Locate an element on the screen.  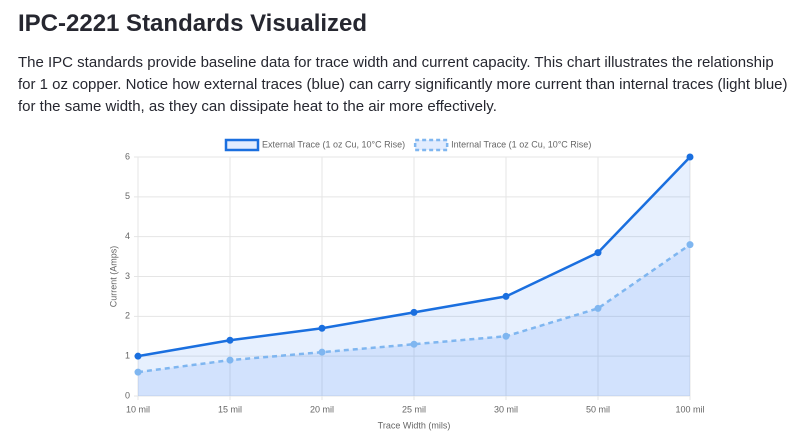
x-tick-label: 30 mil is located at coordinates (506, 409).